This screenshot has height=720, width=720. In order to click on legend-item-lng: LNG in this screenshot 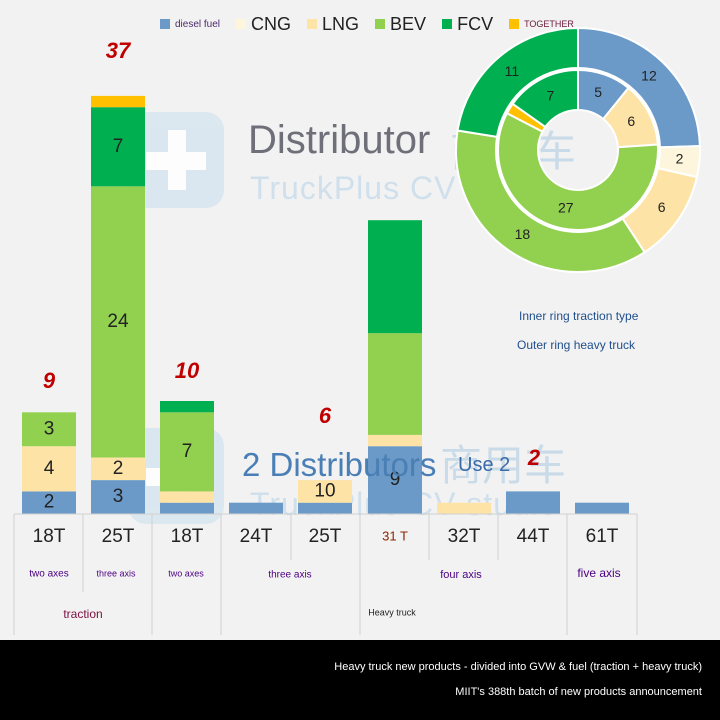, I will do `click(333, 24)`.